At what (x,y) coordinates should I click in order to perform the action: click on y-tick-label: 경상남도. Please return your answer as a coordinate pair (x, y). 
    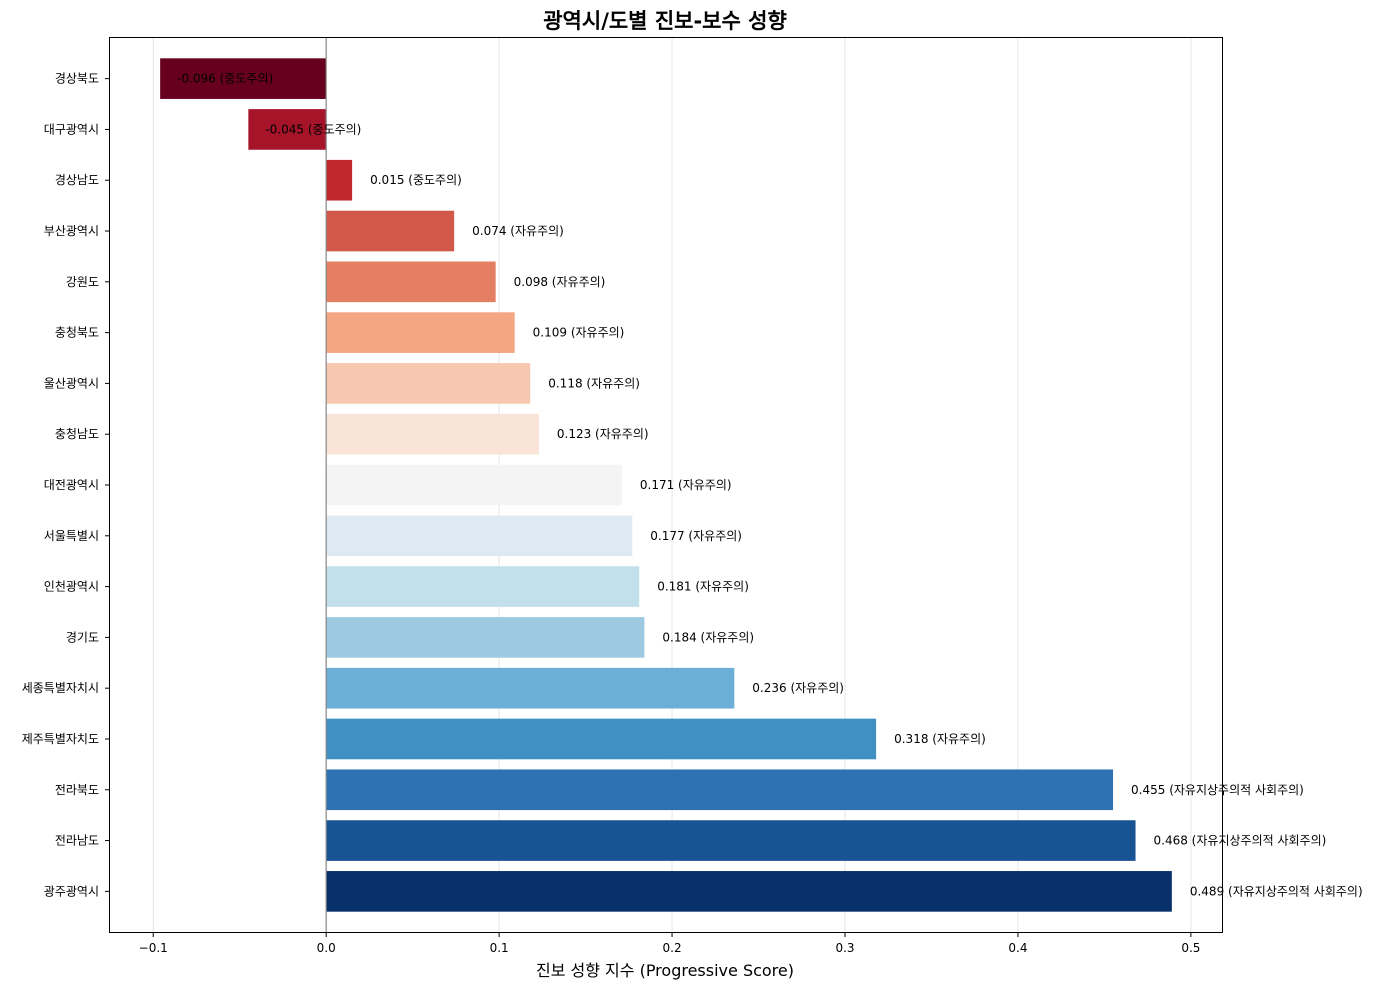
    Looking at the image, I should click on (77, 180).